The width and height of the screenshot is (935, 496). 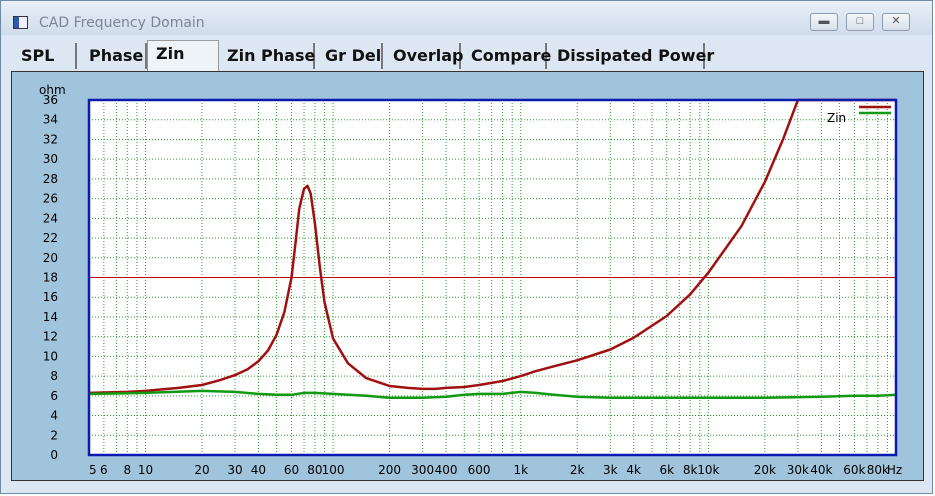 What do you see at coordinates (50, 258) in the screenshot?
I see `y-tick-label: 20` at bounding box center [50, 258].